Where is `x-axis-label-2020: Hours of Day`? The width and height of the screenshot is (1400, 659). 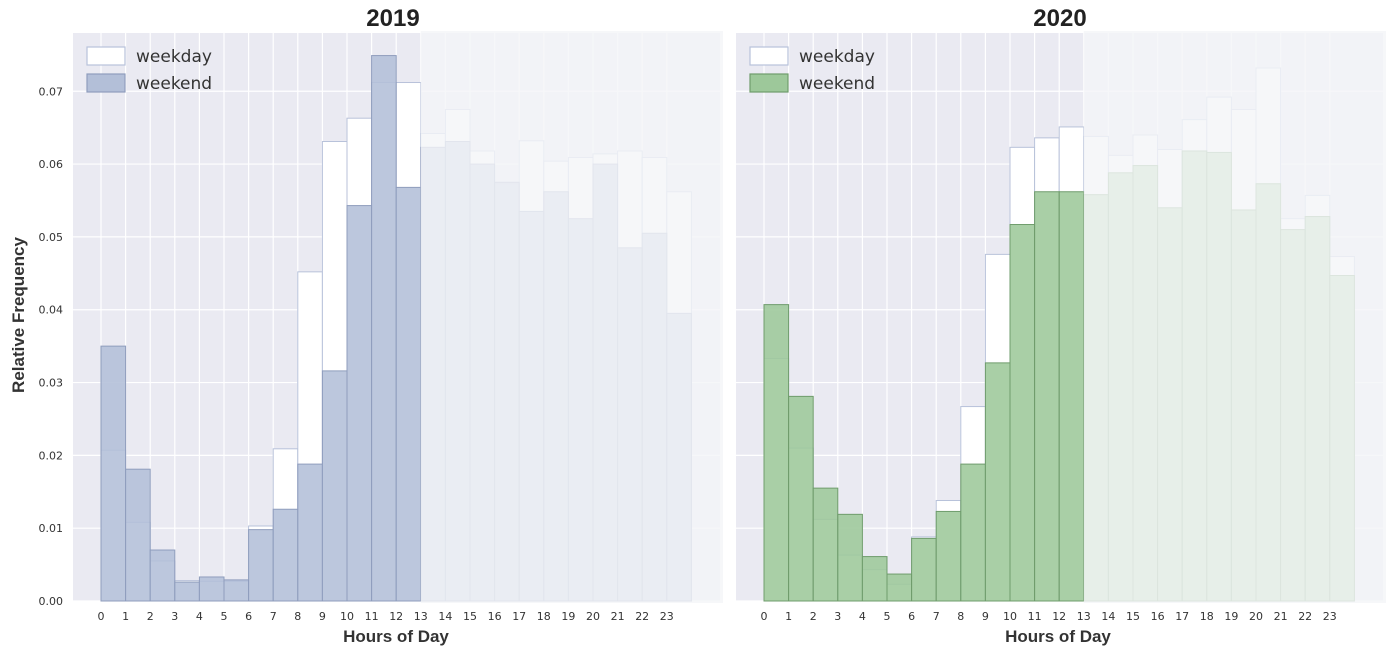 x-axis-label-2020: Hours of Day is located at coordinates (1058, 636).